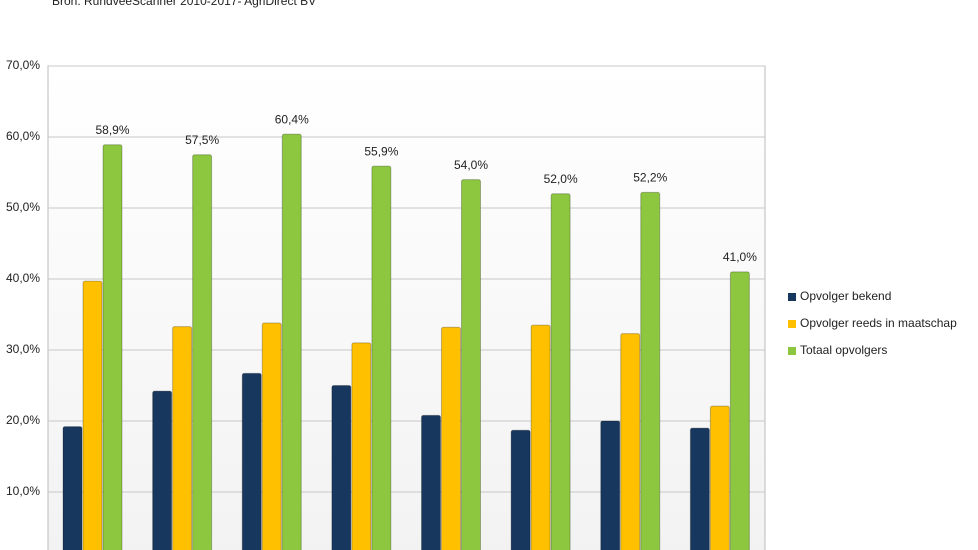 The width and height of the screenshot is (978, 550). What do you see at coordinates (23, 207) in the screenshot?
I see `y-tick-label: 50,0%` at bounding box center [23, 207].